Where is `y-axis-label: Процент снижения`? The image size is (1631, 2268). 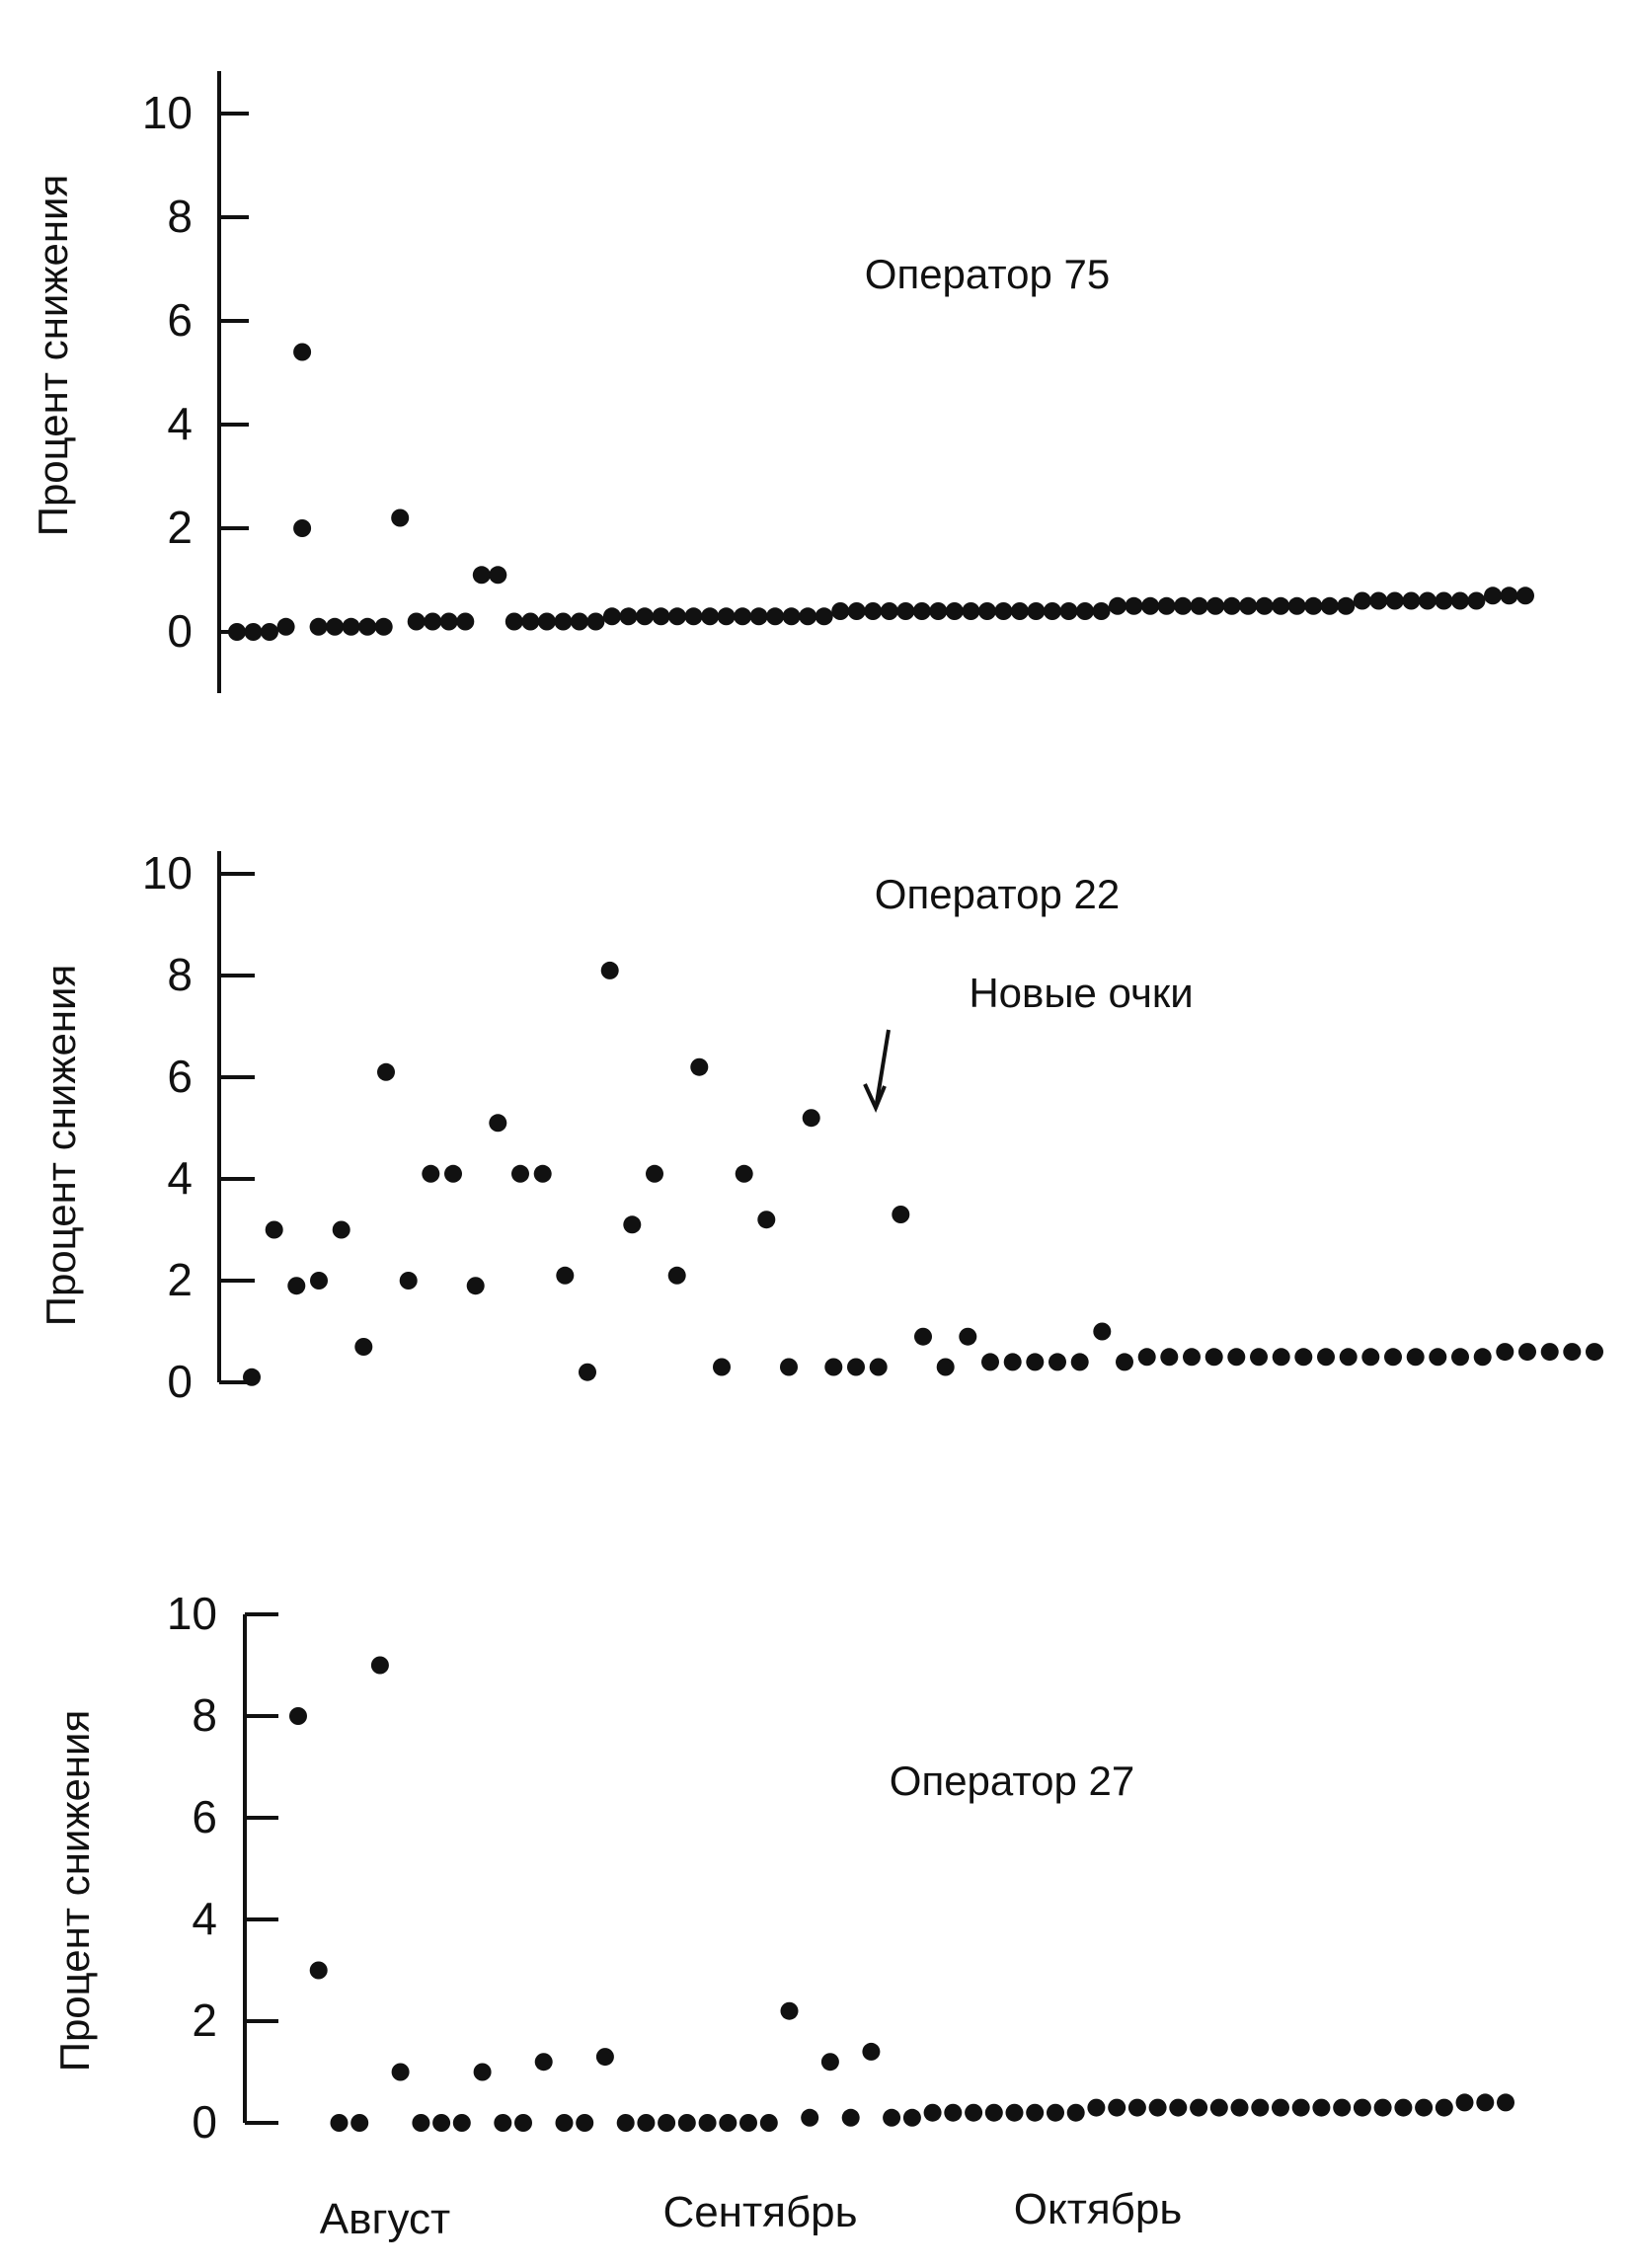
y-axis-label: Процент снижения is located at coordinates (53, 355).